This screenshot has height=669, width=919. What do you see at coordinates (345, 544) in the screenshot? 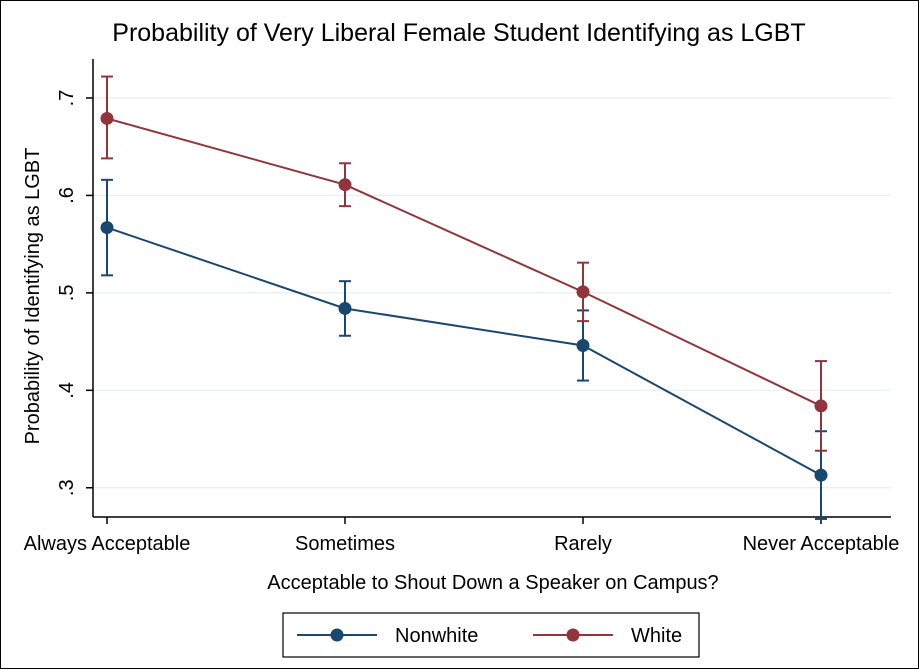
I see `x-tick-label: Sometimes` at bounding box center [345, 544].